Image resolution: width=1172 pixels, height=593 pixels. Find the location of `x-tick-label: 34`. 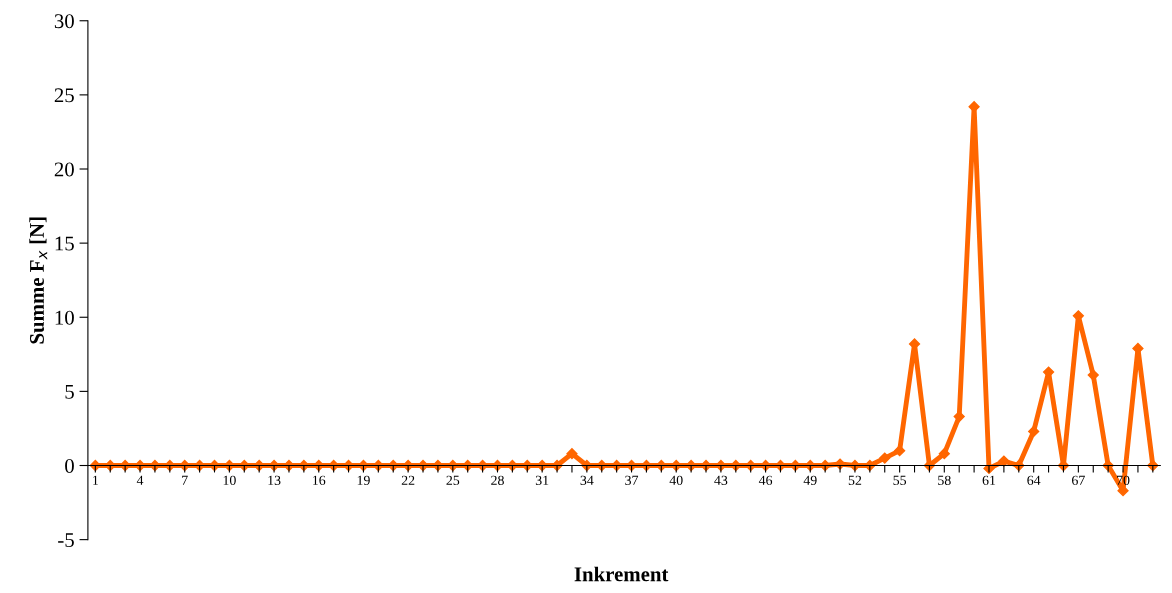

x-tick-label: 34 is located at coordinates (587, 480).